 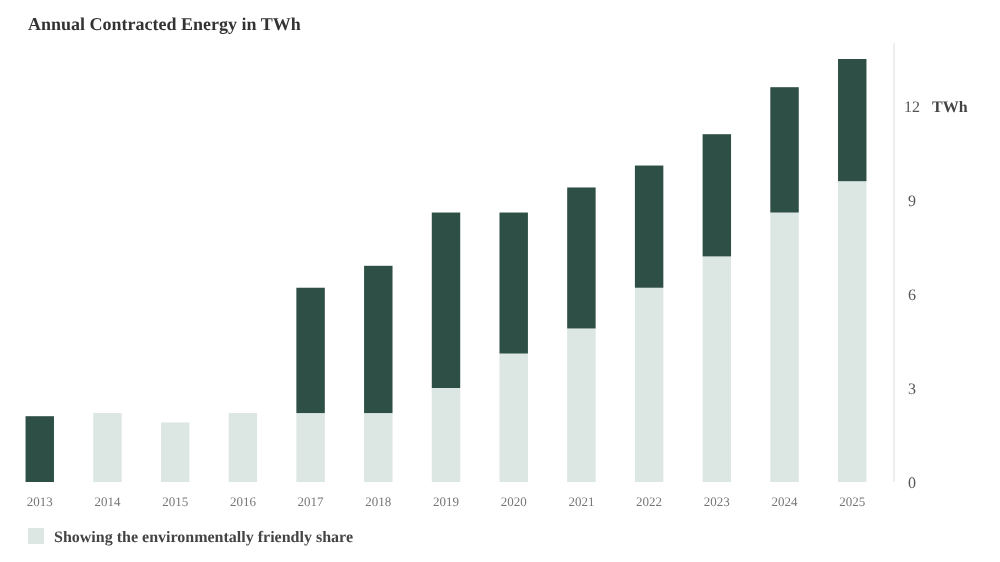 What do you see at coordinates (912, 107) in the screenshot?
I see `y-tick-label: 12` at bounding box center [912, 107].